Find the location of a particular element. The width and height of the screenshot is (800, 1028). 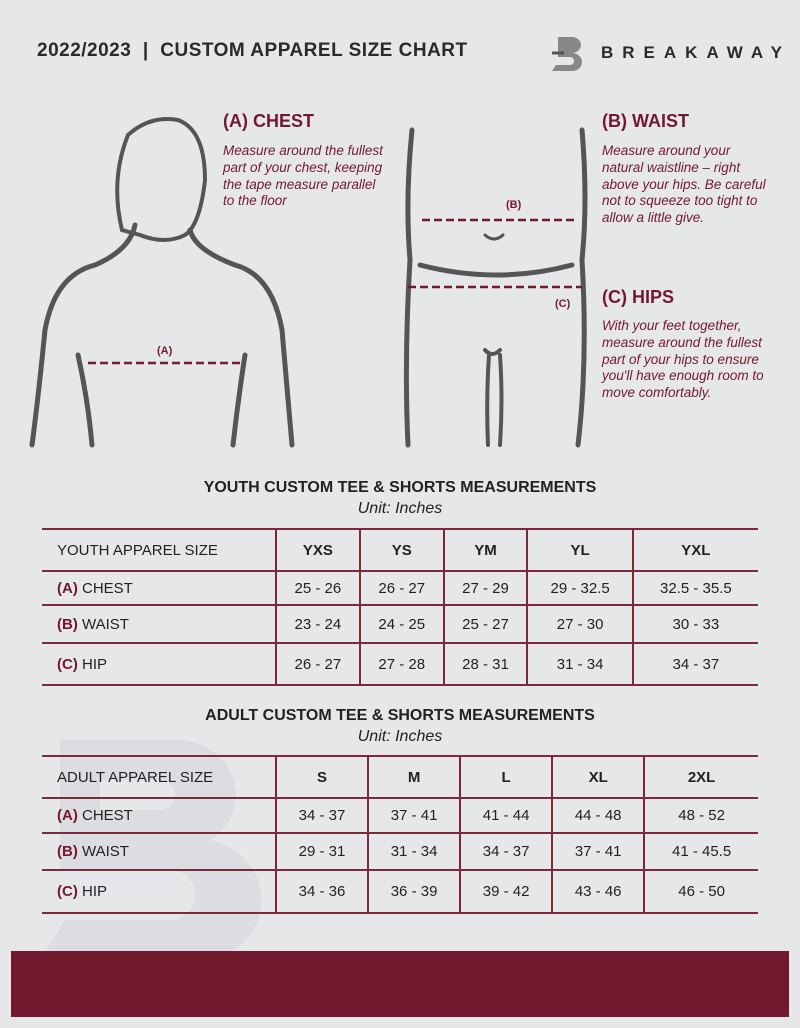

cell: 44 - 48 is located at coordinates (598, 815).